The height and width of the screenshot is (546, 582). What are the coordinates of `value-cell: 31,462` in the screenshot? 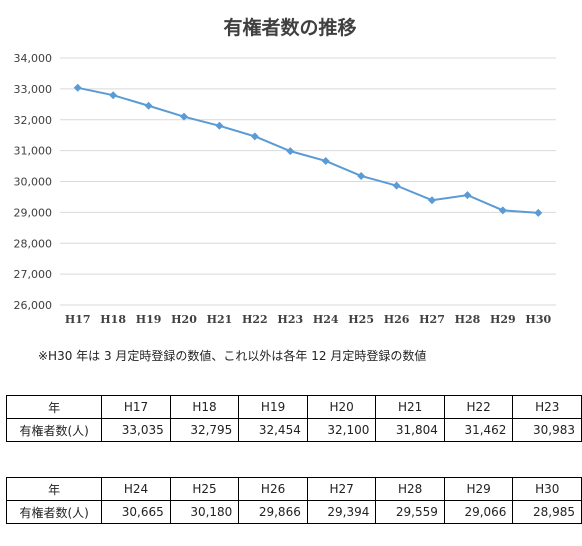 It's located at (478, 430).